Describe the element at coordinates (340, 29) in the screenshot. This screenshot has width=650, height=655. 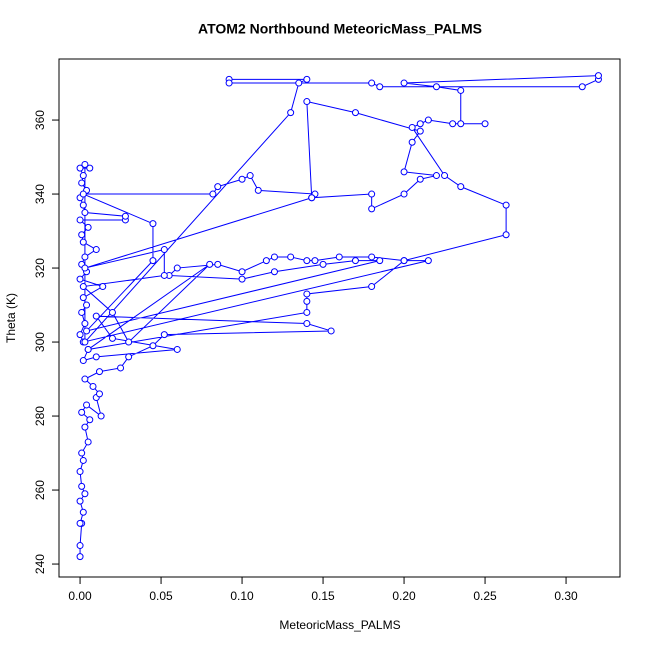
I see `chart-title: ATOM2 Northbound MeteoricMass_PALMS` at that location.